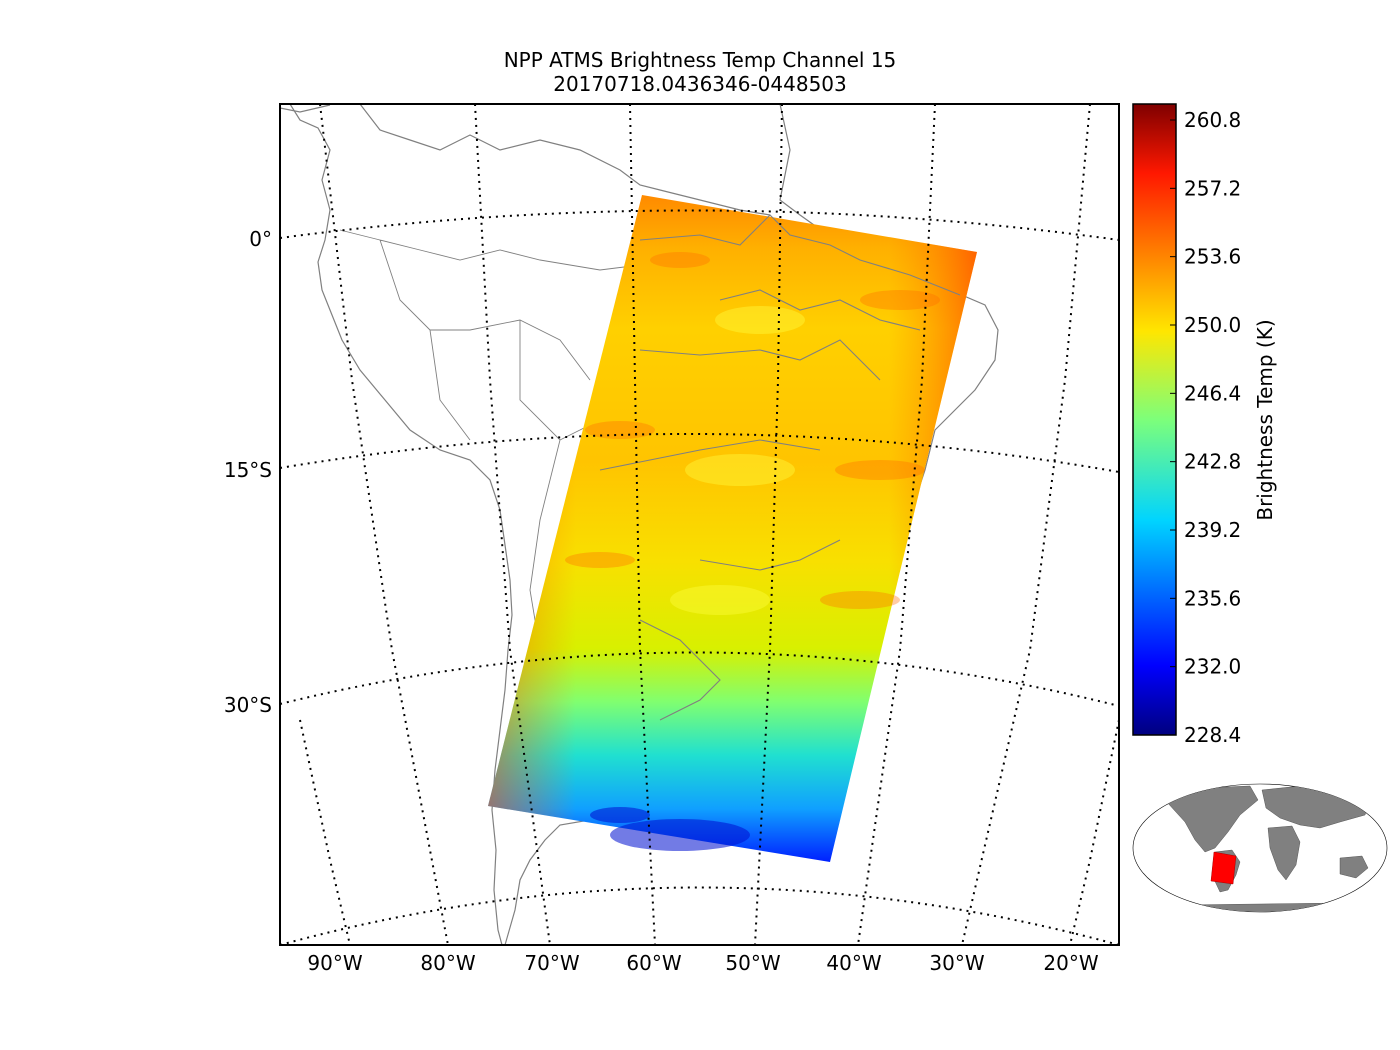  Describe the element at coordinates (1154, 419) in the screenshot. I see `colorbar-gradient` at that location.